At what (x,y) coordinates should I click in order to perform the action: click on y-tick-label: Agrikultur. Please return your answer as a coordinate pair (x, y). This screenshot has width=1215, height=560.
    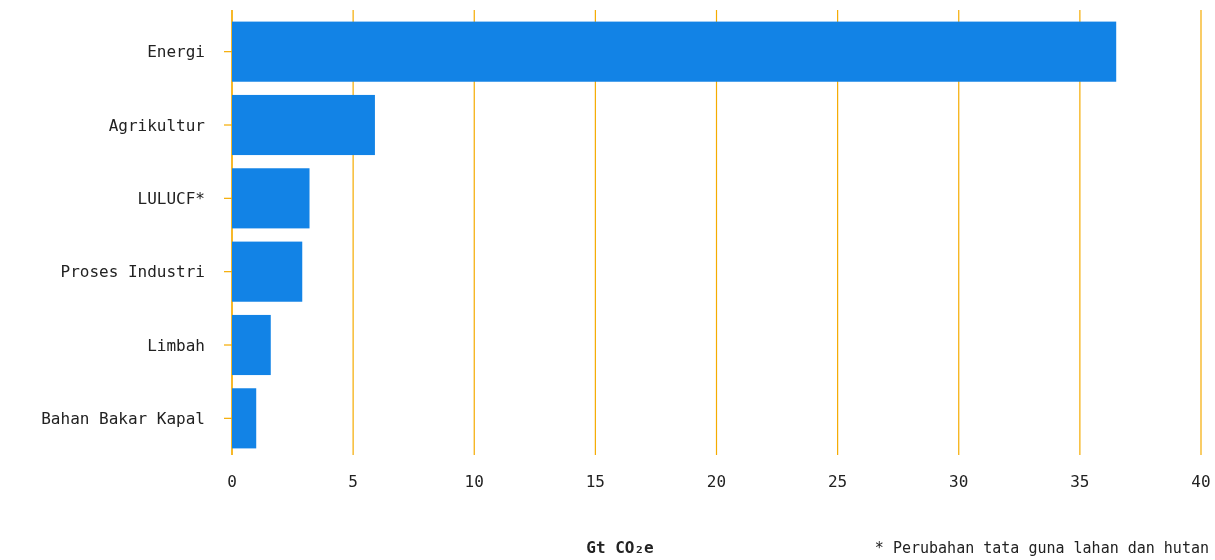
    Looking at the image, I should click on (157, 125).